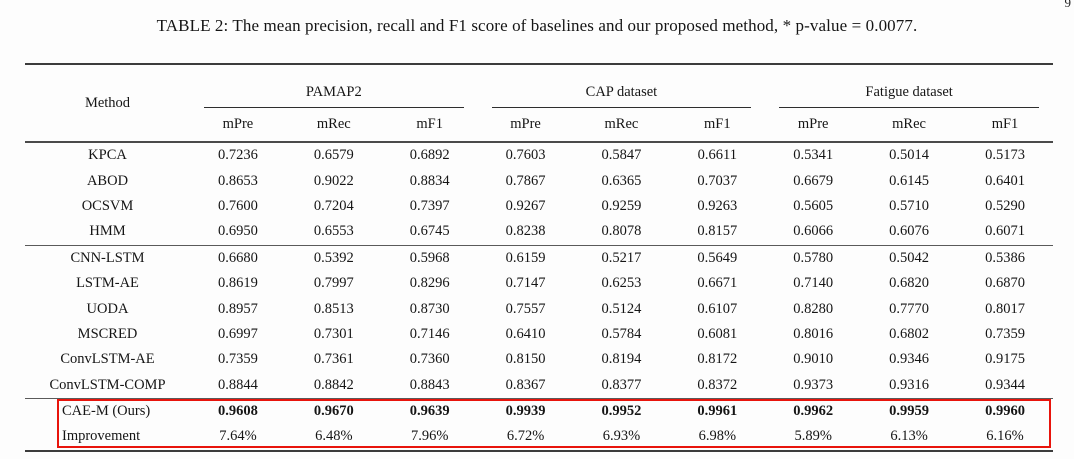 Image resolution: width=1074 pixels, height=459 pixels. Describe the element at coordinates (621, 411) in the screenshot. I see `metric-value: 0.9952` at that location.